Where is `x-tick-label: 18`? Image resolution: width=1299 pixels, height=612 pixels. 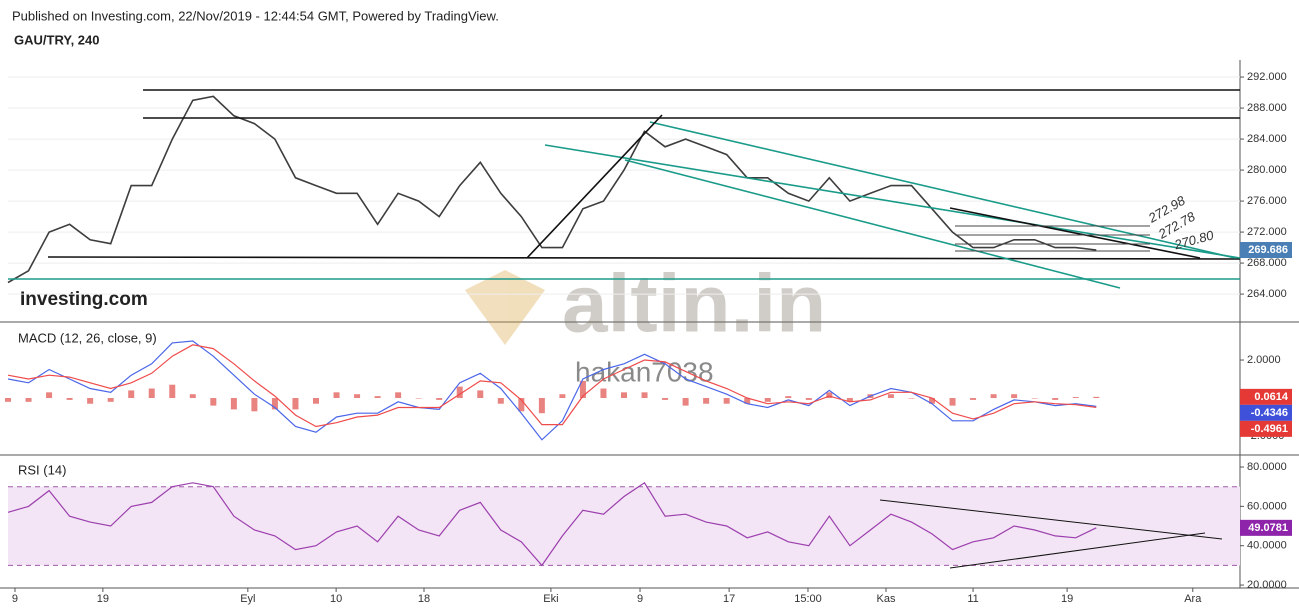 x-tick-label: 18 is located at coordinates (424, 599).